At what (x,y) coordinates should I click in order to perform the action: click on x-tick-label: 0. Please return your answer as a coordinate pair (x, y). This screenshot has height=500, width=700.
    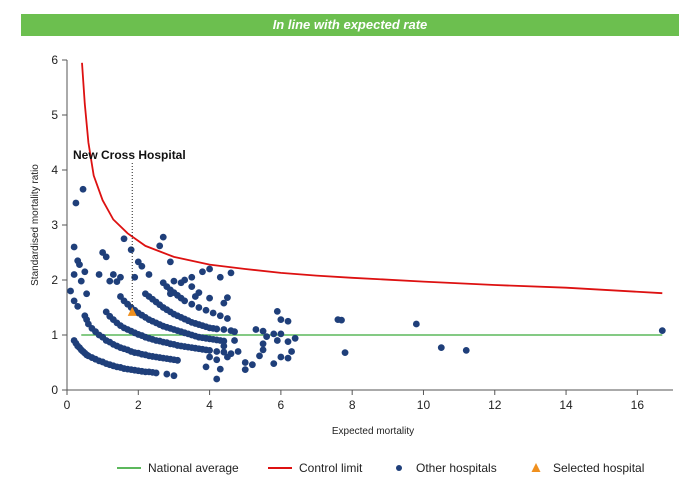
    Looking at the image, I should click on (67, 405).